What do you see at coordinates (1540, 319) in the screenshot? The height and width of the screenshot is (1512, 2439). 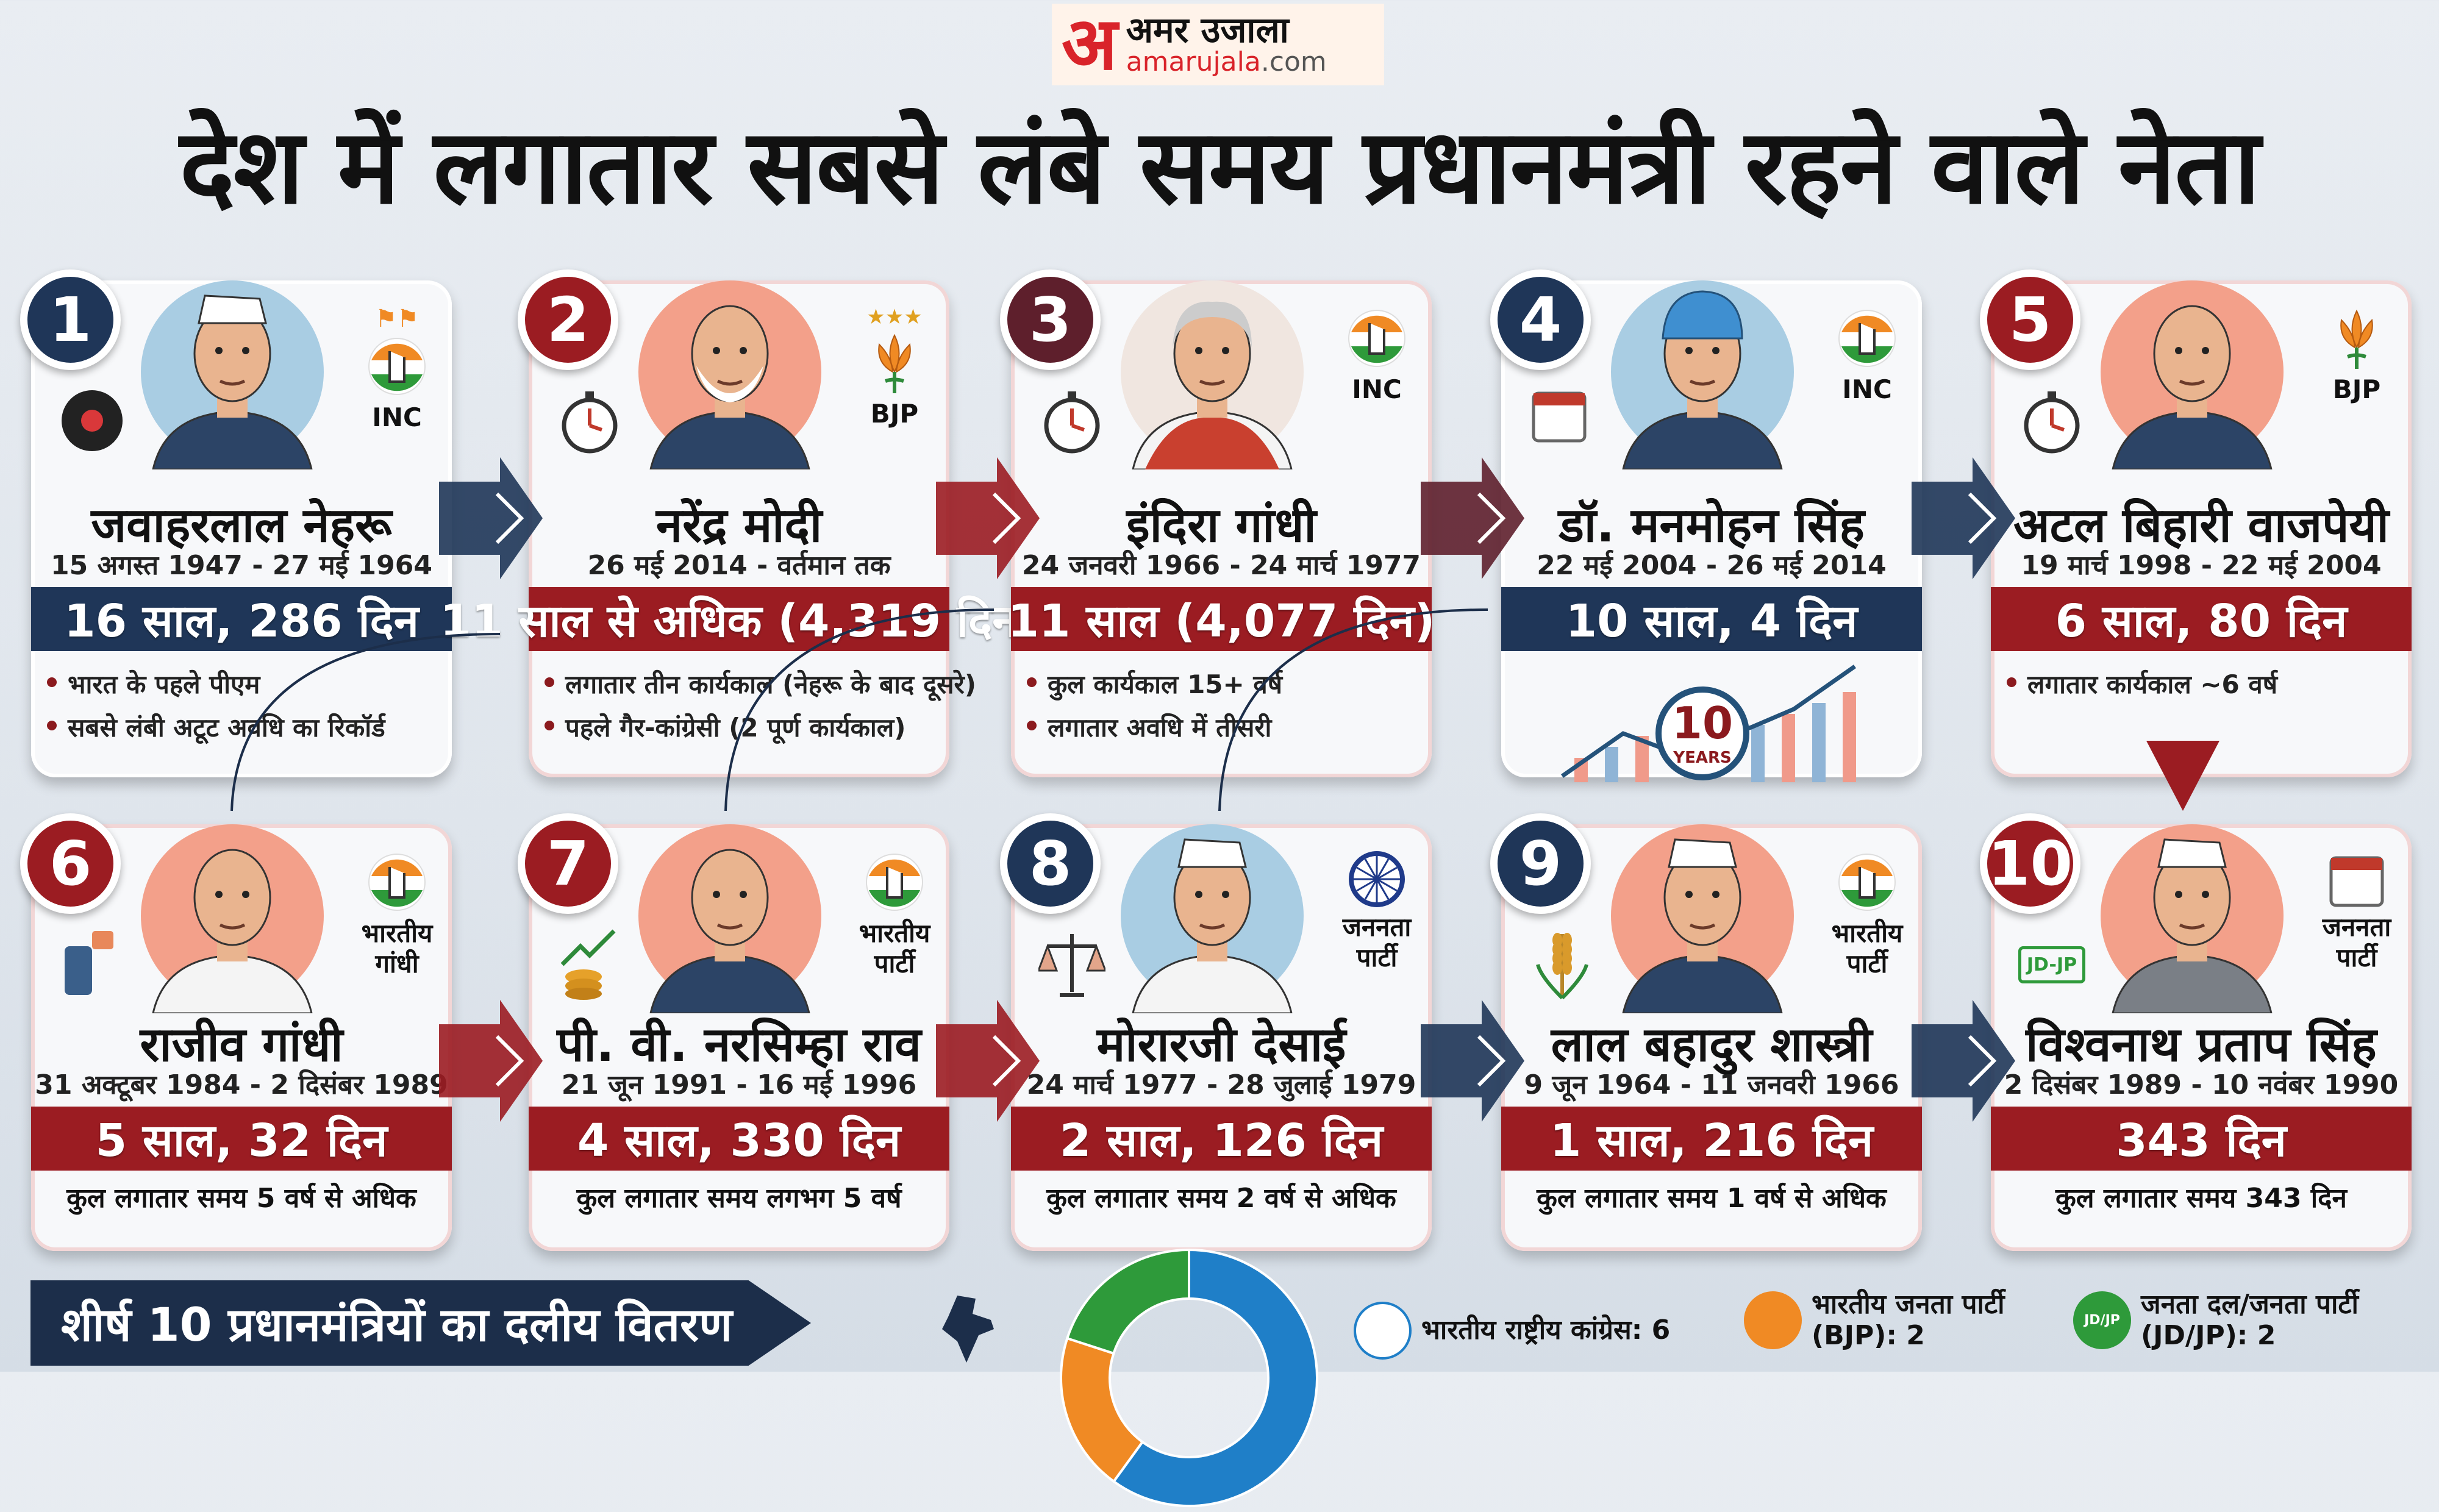 I see `rank-badge: 4` at bounding box center [1540, 319].